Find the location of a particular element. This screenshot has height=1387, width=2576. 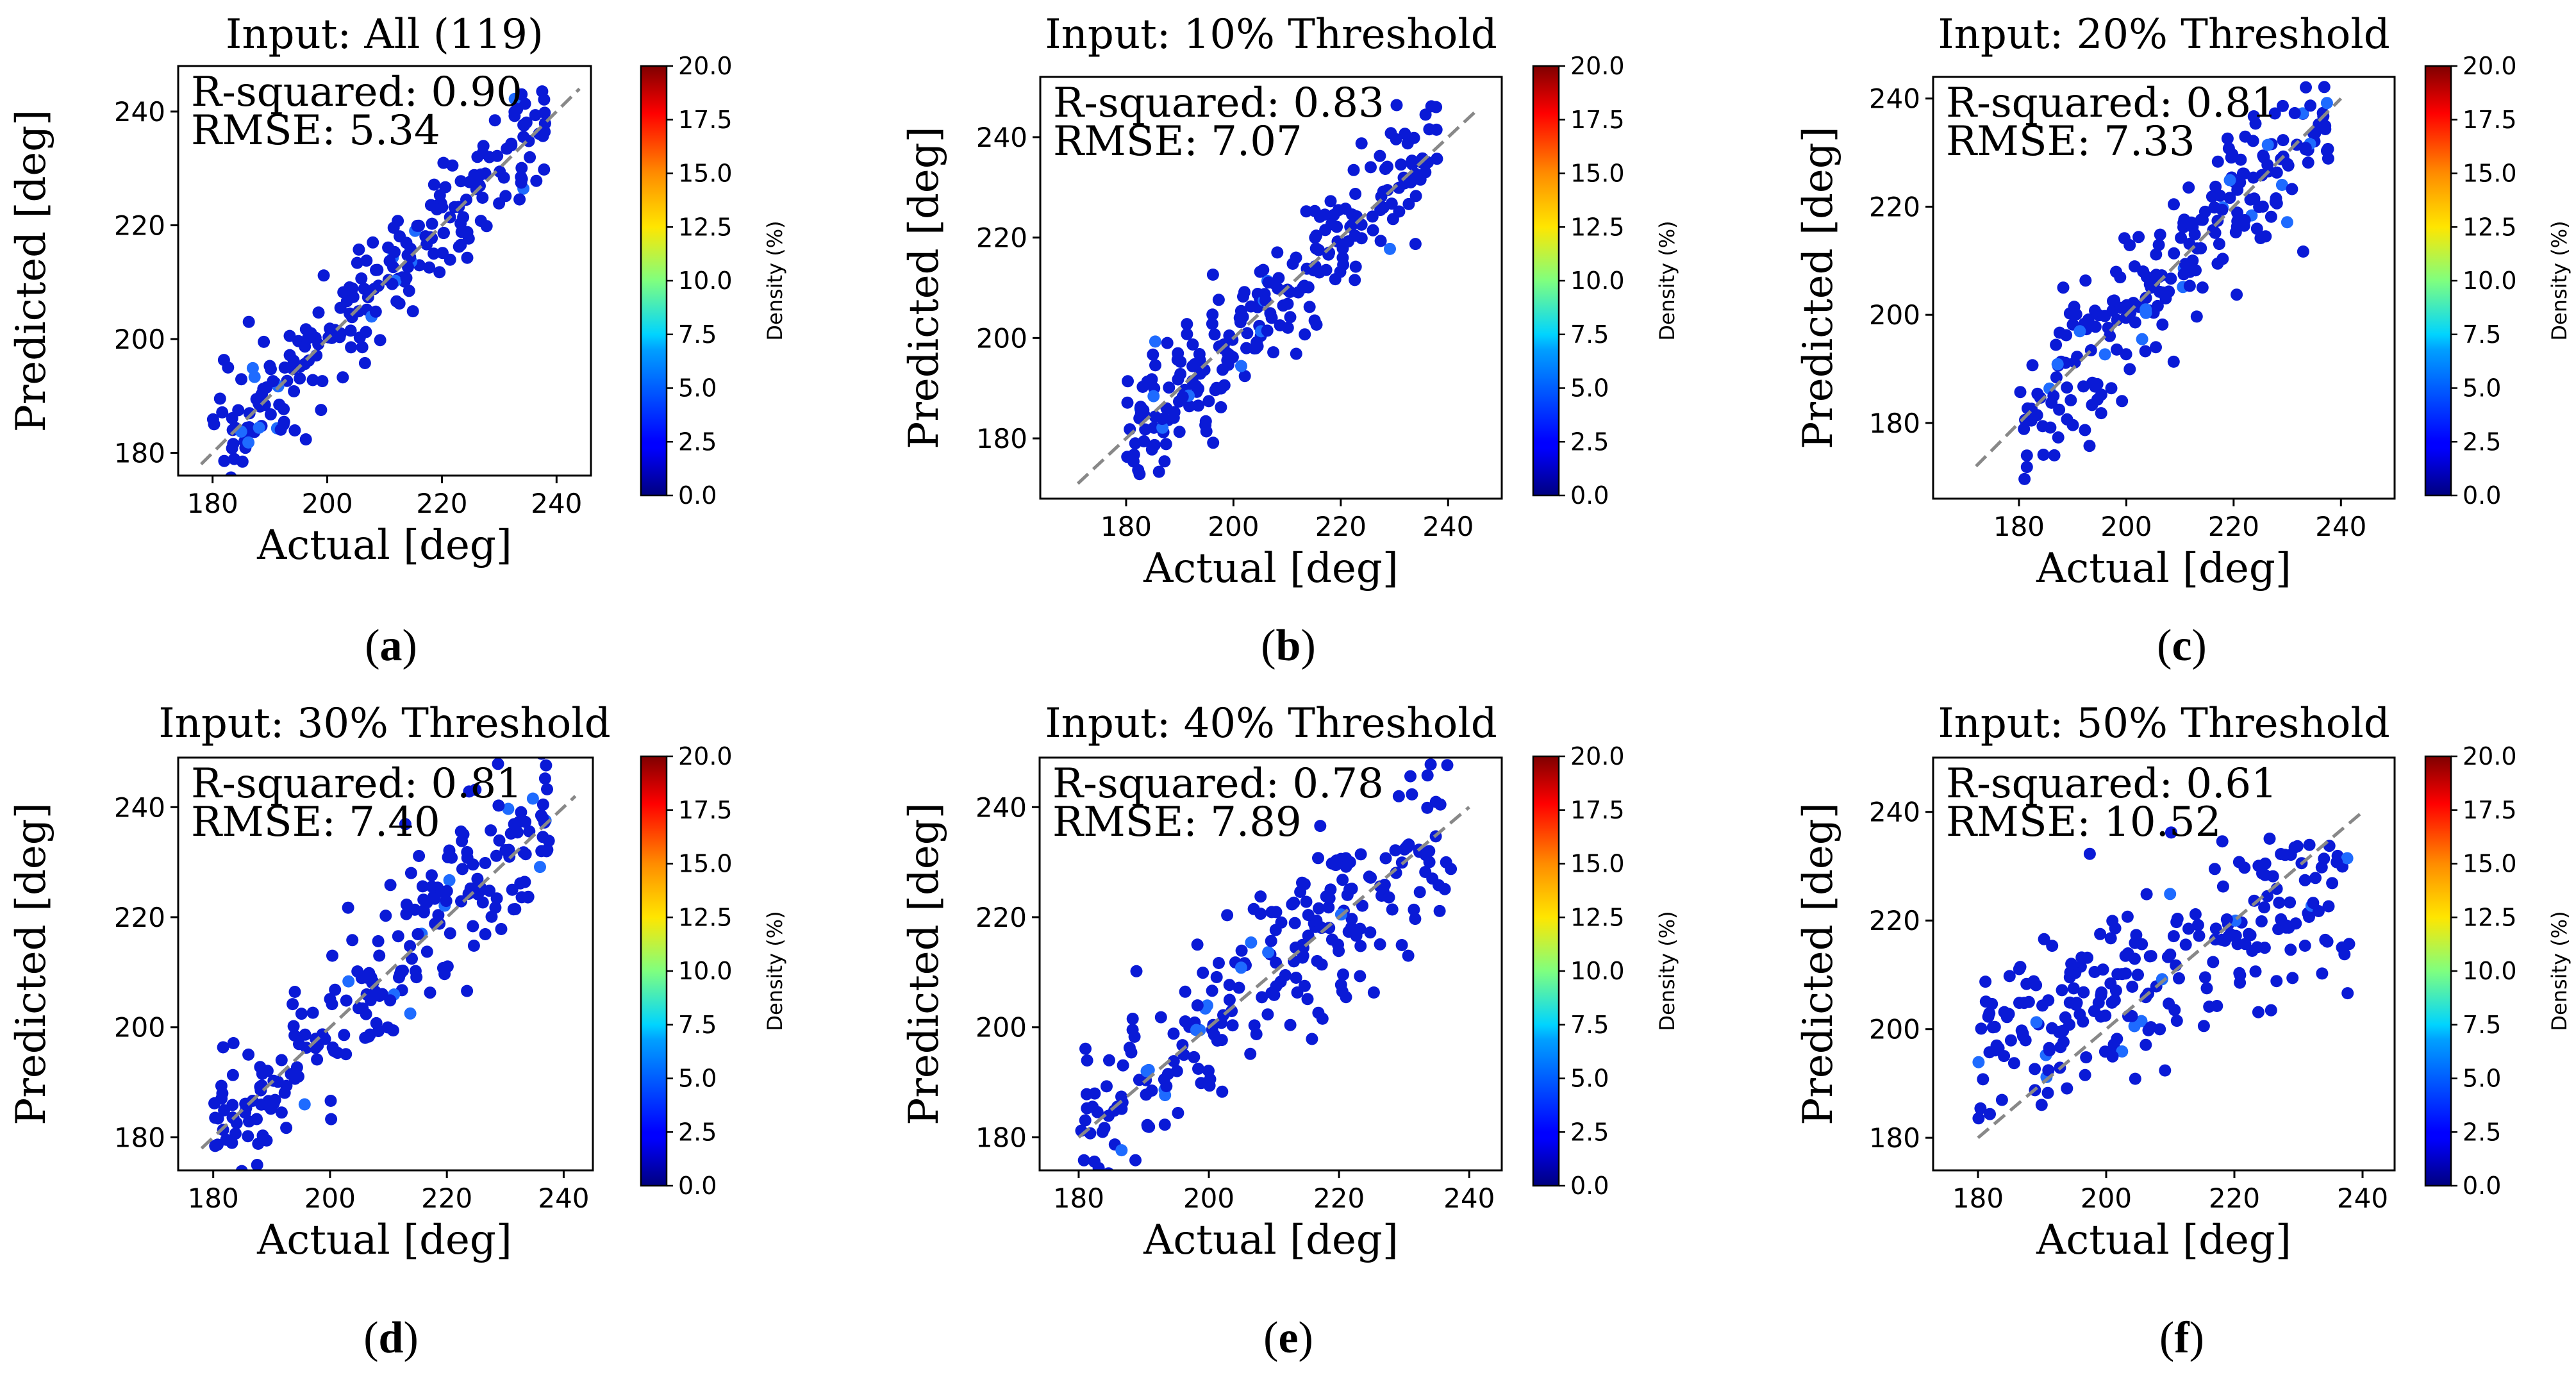

rmse-annotation: RMSE: 5.34 is located at coordinates (315, 130).